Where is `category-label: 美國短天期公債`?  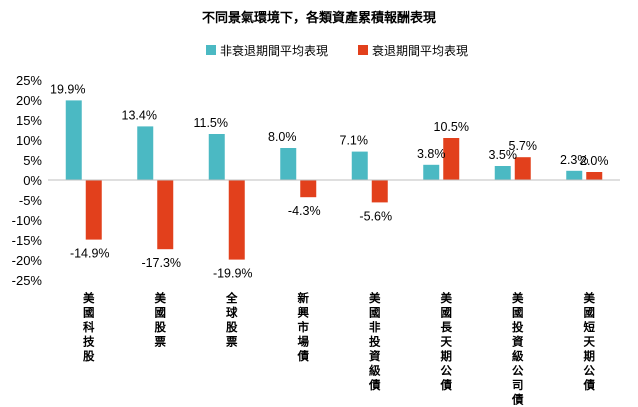 category-label: 美國短天期公債 is located at coordinates (589, 341).